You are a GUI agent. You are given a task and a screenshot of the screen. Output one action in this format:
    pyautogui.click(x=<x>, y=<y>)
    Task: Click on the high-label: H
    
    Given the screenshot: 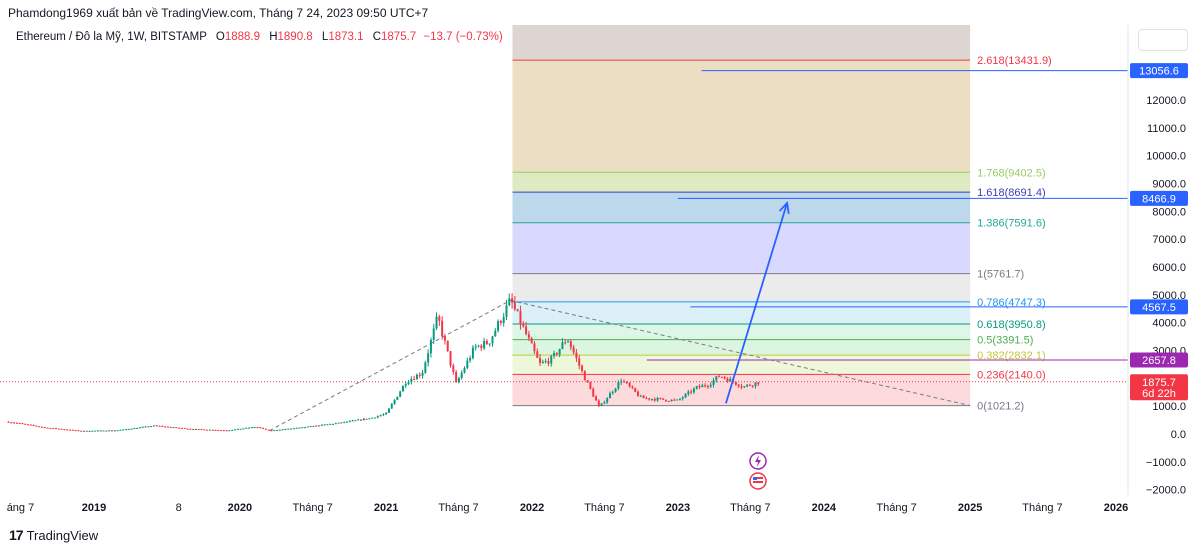 What is the action you would take?
    pyautogui.click(x=273, y=37)
    